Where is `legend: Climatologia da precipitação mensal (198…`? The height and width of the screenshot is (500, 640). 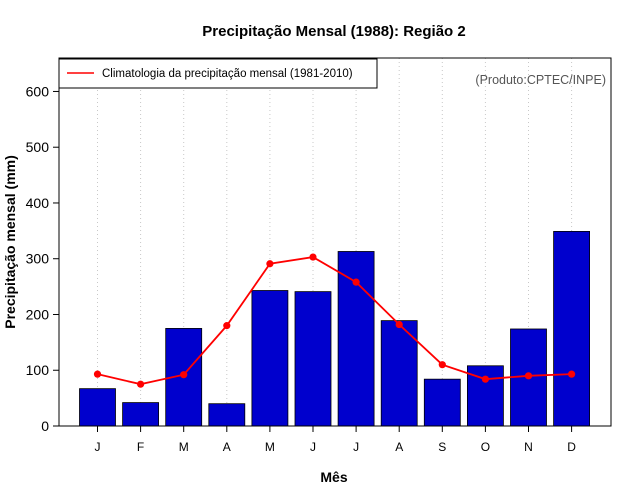
legend: Climatologia da precipitação mensal (198… is located at coordinates (218, 73).